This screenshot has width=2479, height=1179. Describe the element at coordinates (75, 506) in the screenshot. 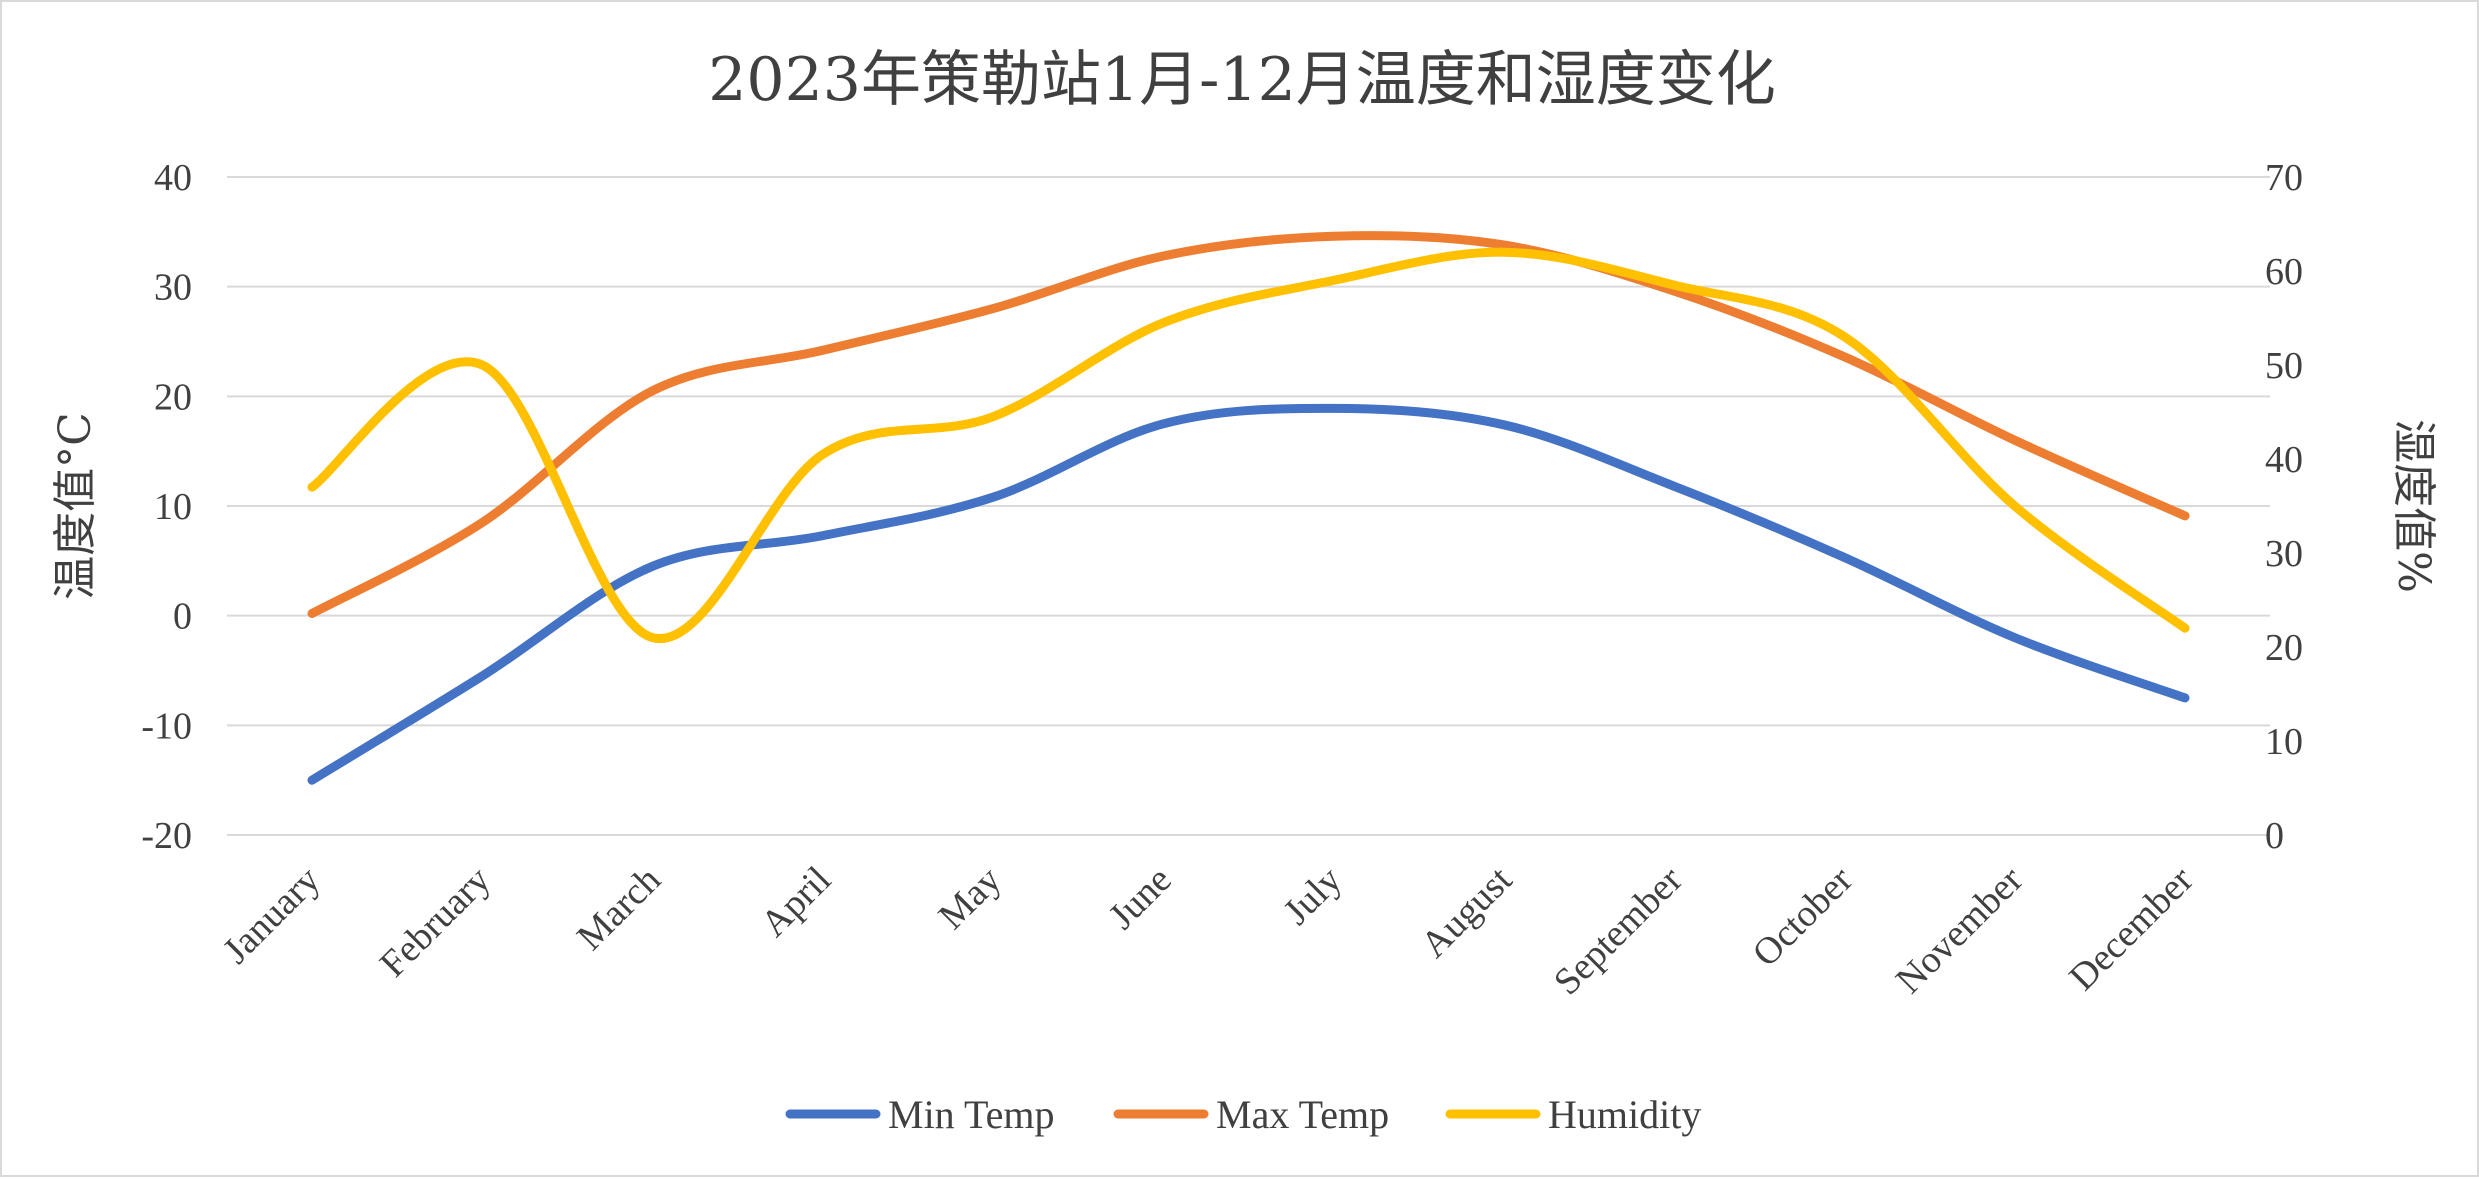

I see `left-axis-title: 温度值°C` at that location.